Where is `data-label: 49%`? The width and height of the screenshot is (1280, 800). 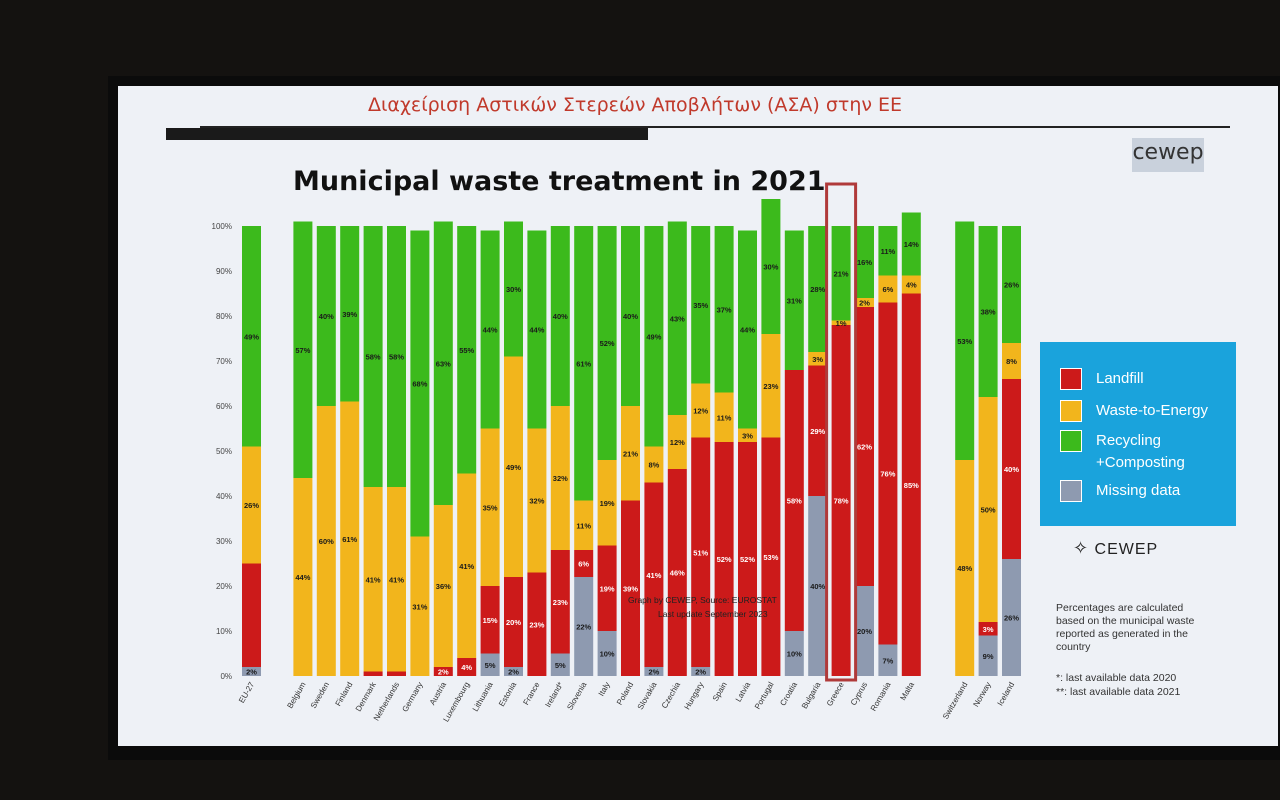
data-label: 49% is located at coordinates (251, 336).